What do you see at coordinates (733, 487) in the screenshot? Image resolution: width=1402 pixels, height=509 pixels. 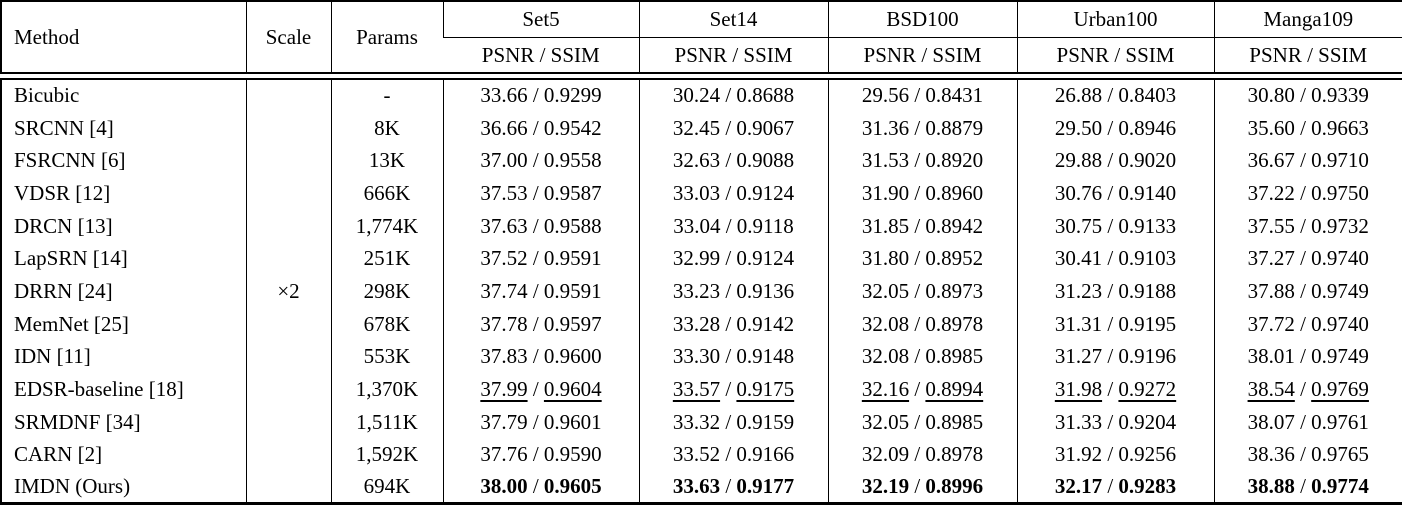 I see `psnr-ssim-cell: 33.63 / 0.9177` at bounding box center [733, 487].